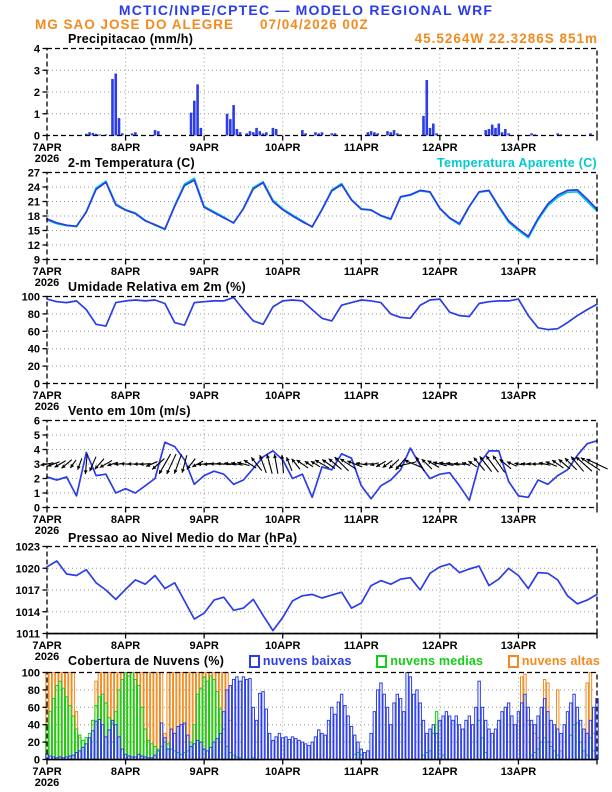  Describe the element at coordinates (34, 188) in the screenshot. I see `svg-text: 24` at that location.